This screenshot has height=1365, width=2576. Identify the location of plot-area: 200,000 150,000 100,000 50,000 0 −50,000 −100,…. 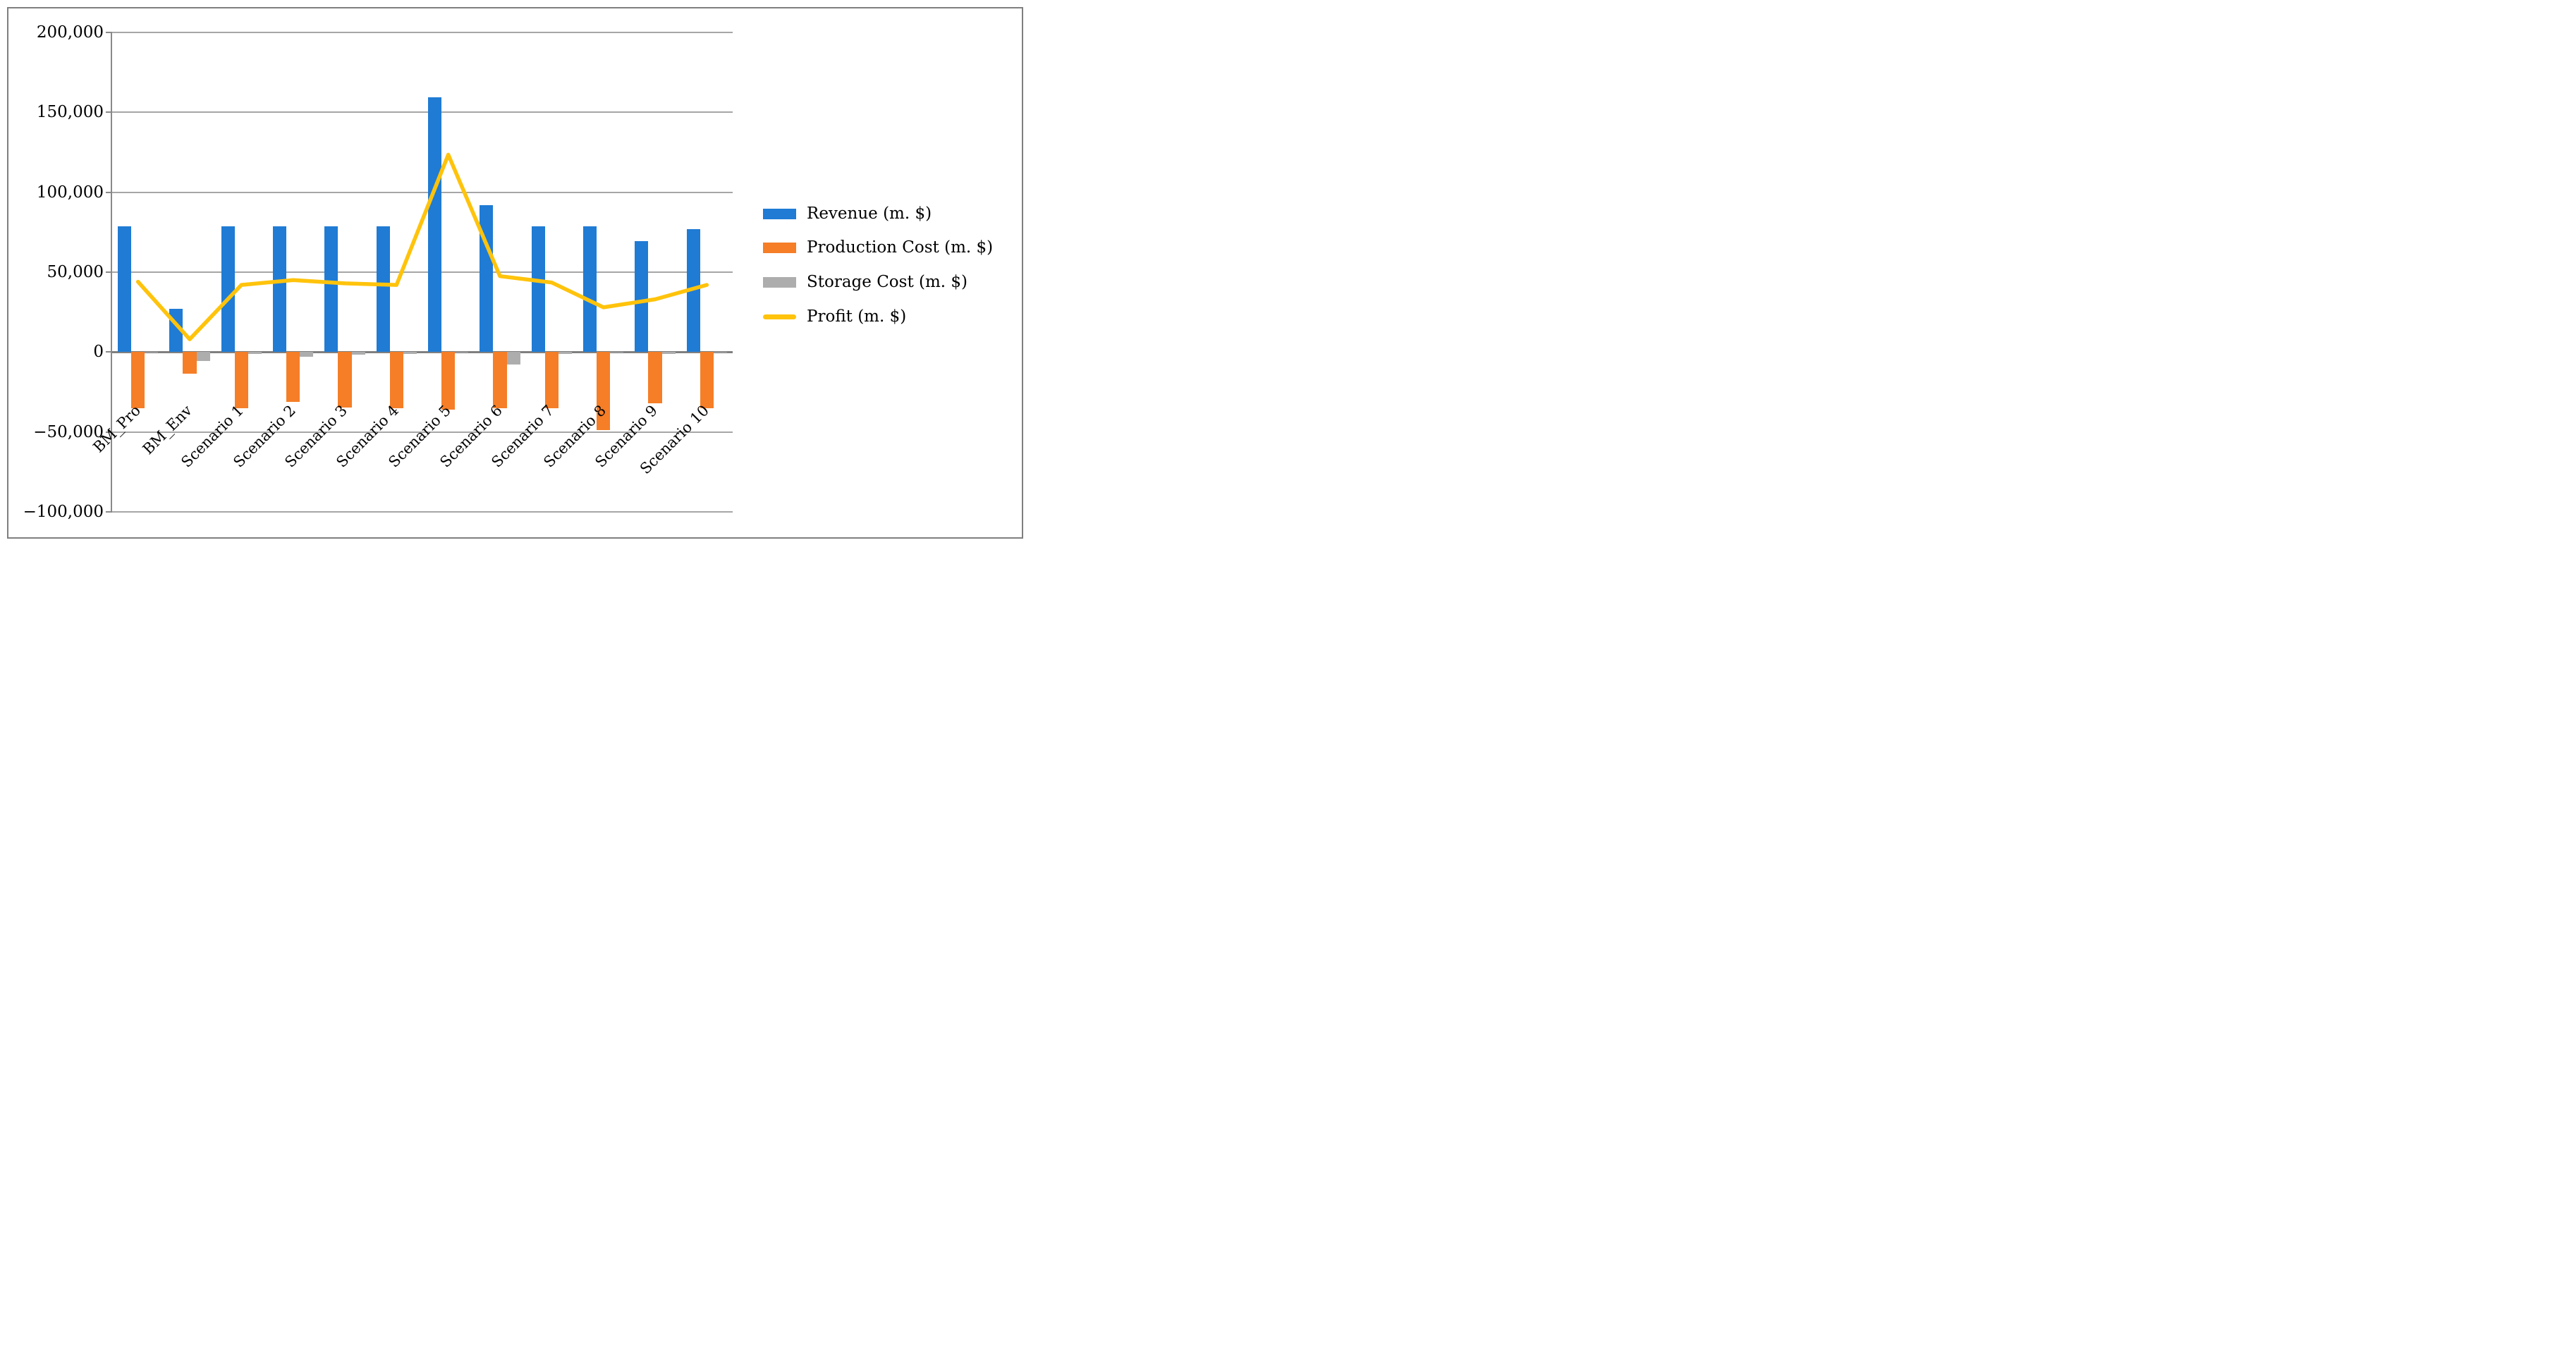
(378, 272).